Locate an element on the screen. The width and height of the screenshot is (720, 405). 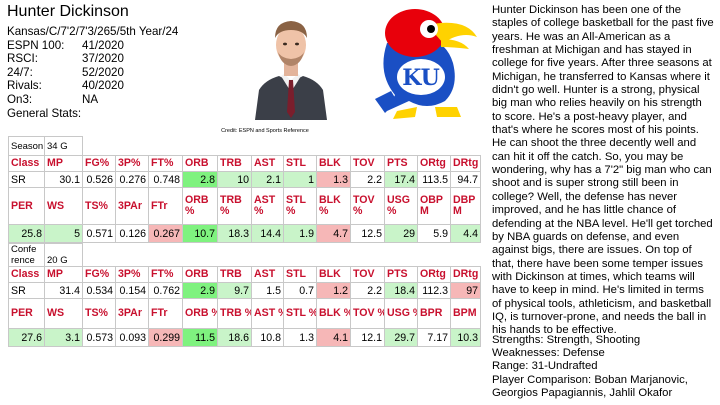
games-count: 34 G is located at coordinates (63, 146).